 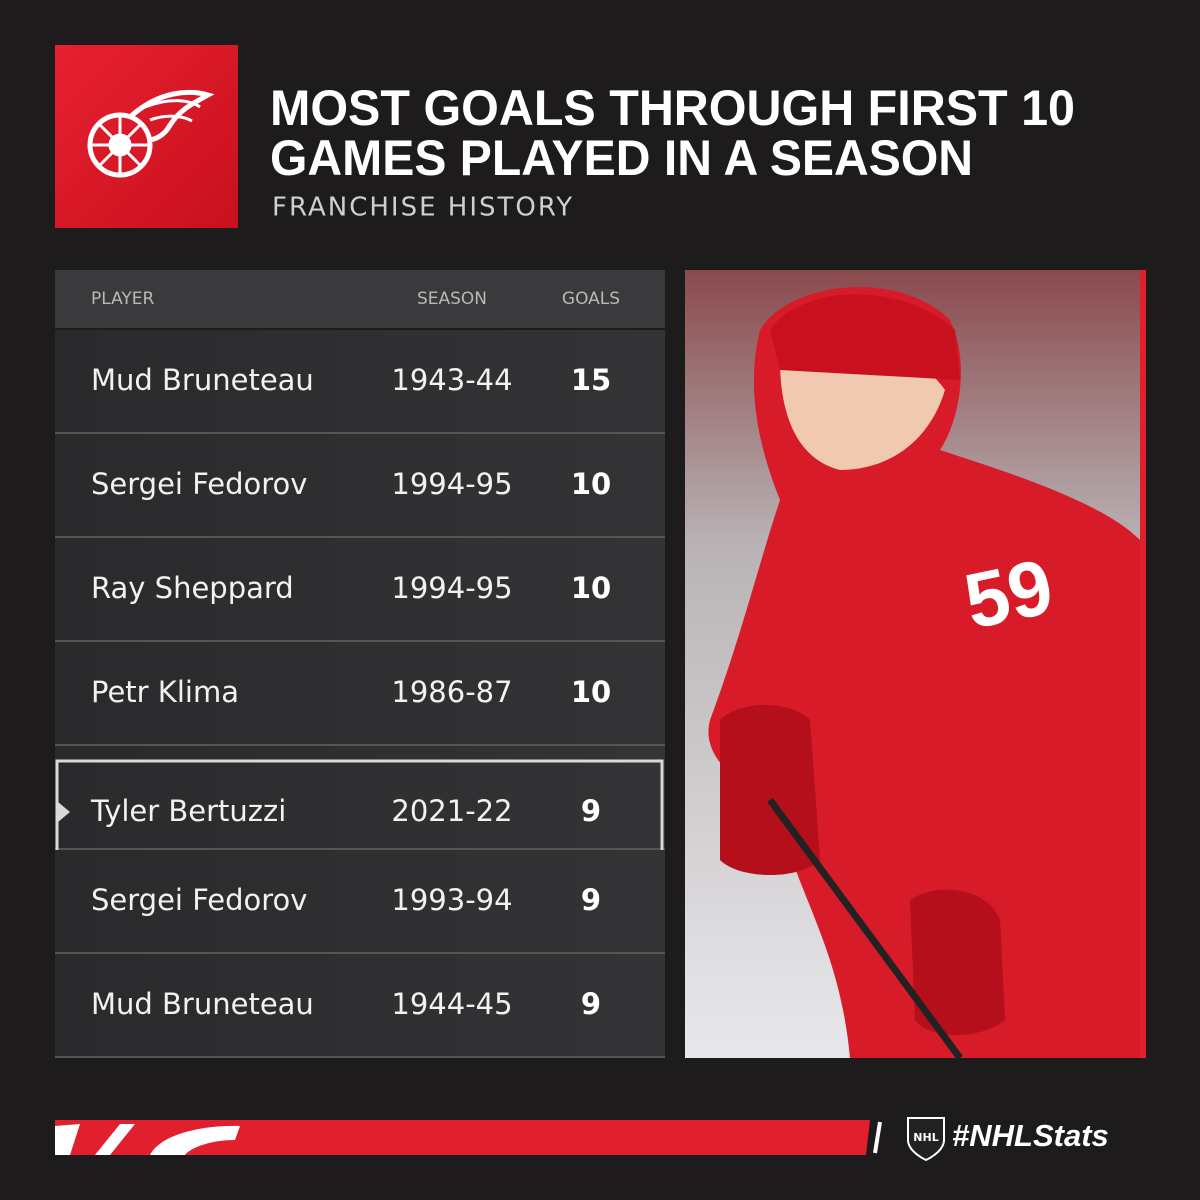 I want to click on title-line: MOST GOALS THROUGH FIRST 10, so click(x=672, y=108).